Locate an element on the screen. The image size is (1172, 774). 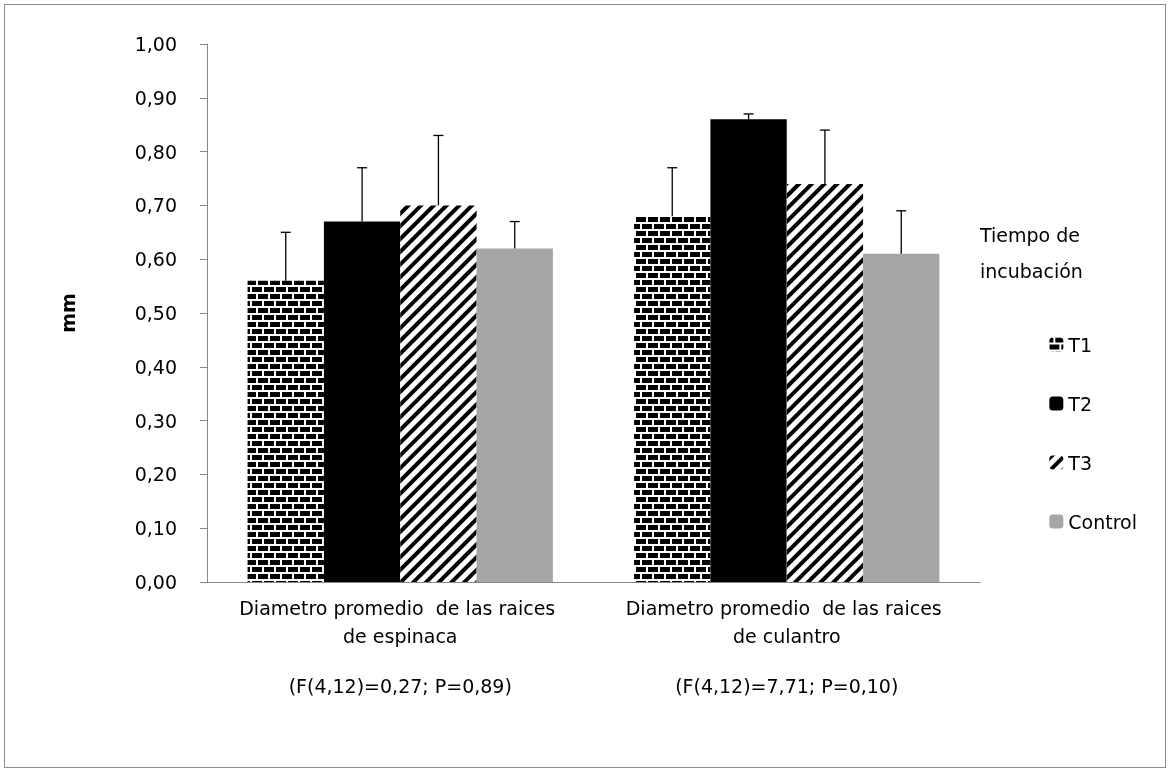
legend-label: Control is located at coordinates (1103, 521).